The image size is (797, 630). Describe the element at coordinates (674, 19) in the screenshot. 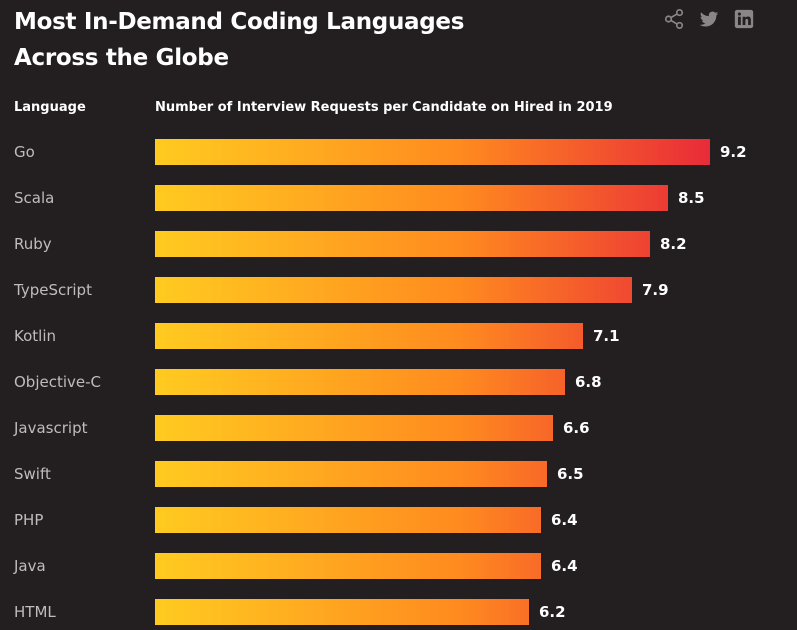

I see `share-icon` at that location.